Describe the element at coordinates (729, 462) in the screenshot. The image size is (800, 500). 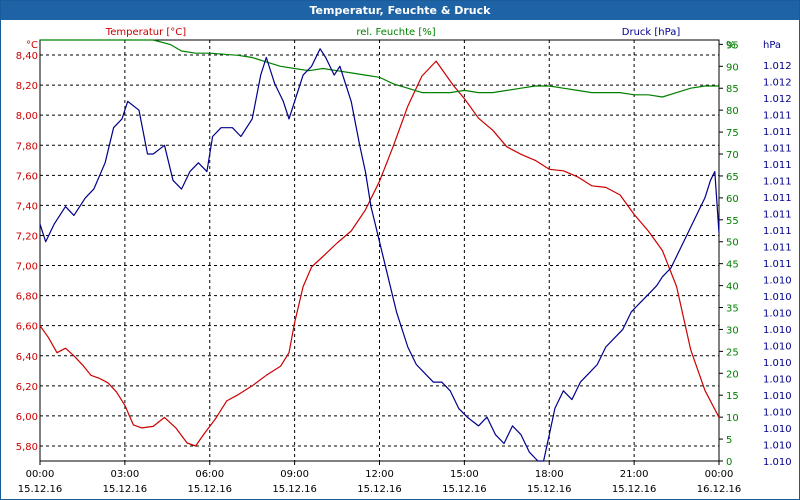
I see `humidity-axis-tick: 0` at that location.